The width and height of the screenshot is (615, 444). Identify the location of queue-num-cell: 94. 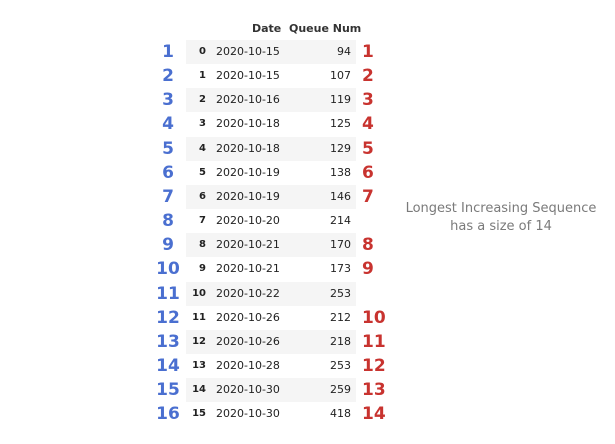
(344, 51).